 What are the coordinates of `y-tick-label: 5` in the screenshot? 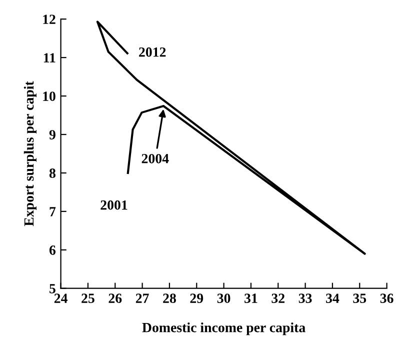 It's located at (53, 289).